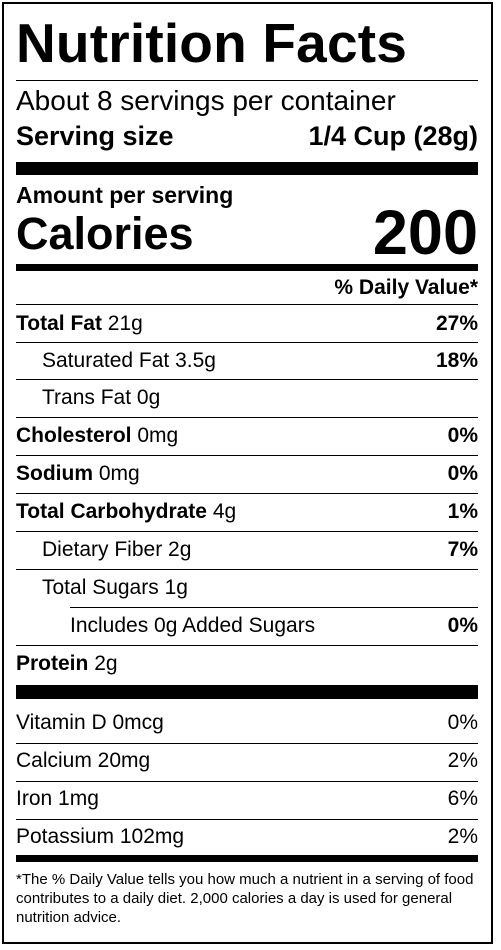 The width and height of the screenshot is (501, 950). Describe the element at coordinates (52, 663) in the screenshot. I see `nutrient-name: Protein` at that location.